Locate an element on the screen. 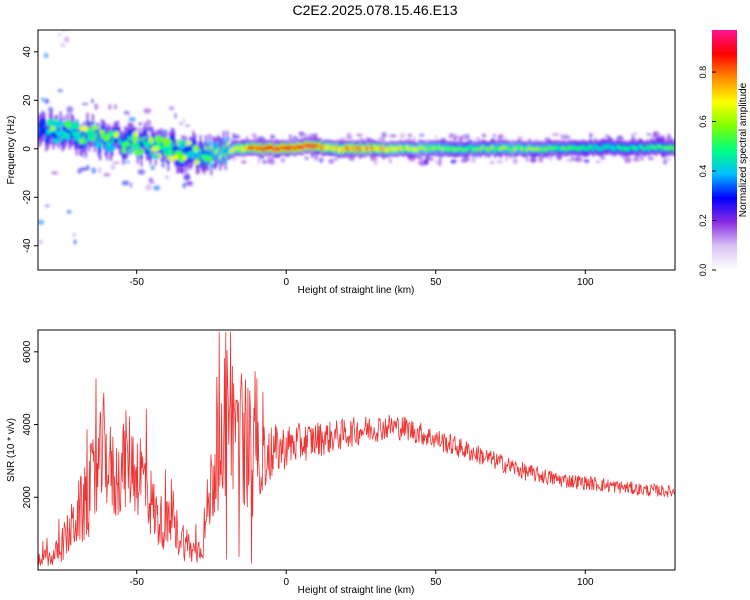 The width and height of the screenshot is (750, 600). y-tick-label: 40 is located at coordinates (27, 52).